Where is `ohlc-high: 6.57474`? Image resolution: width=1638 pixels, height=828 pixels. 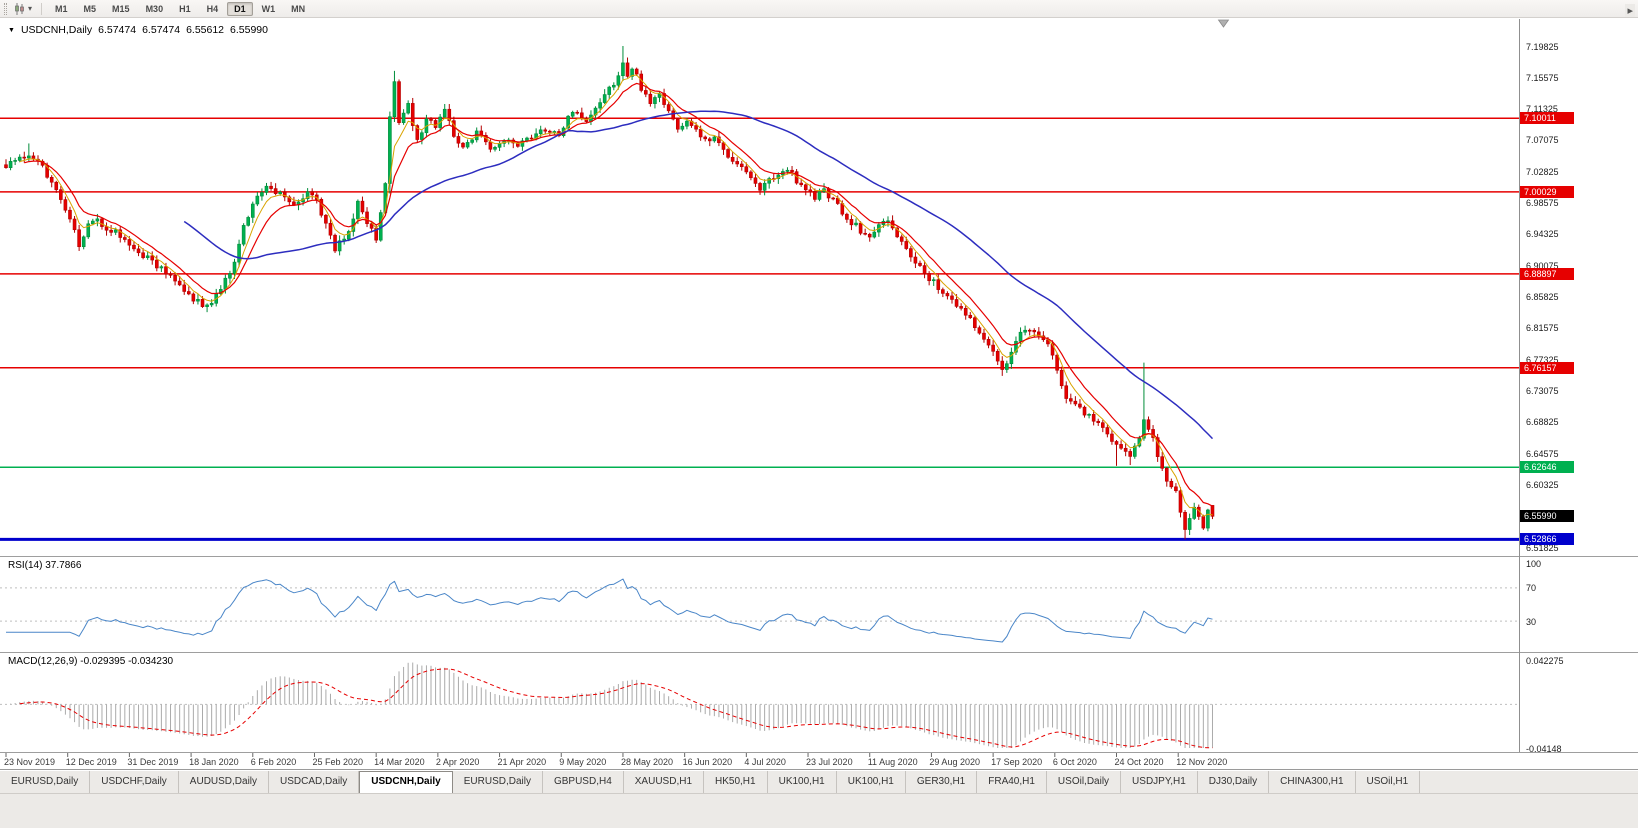 ohlc-high: 6.57474 is located at coordinates (161, 30).